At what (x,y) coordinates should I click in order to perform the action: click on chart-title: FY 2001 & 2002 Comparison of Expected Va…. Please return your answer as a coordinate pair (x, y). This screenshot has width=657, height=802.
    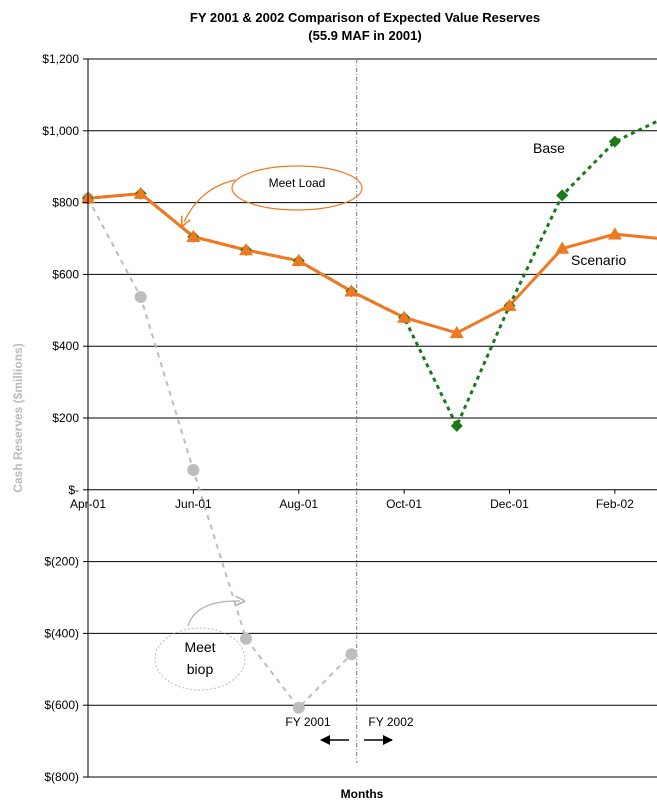
    Looking at the image, I should click on (365, 17).